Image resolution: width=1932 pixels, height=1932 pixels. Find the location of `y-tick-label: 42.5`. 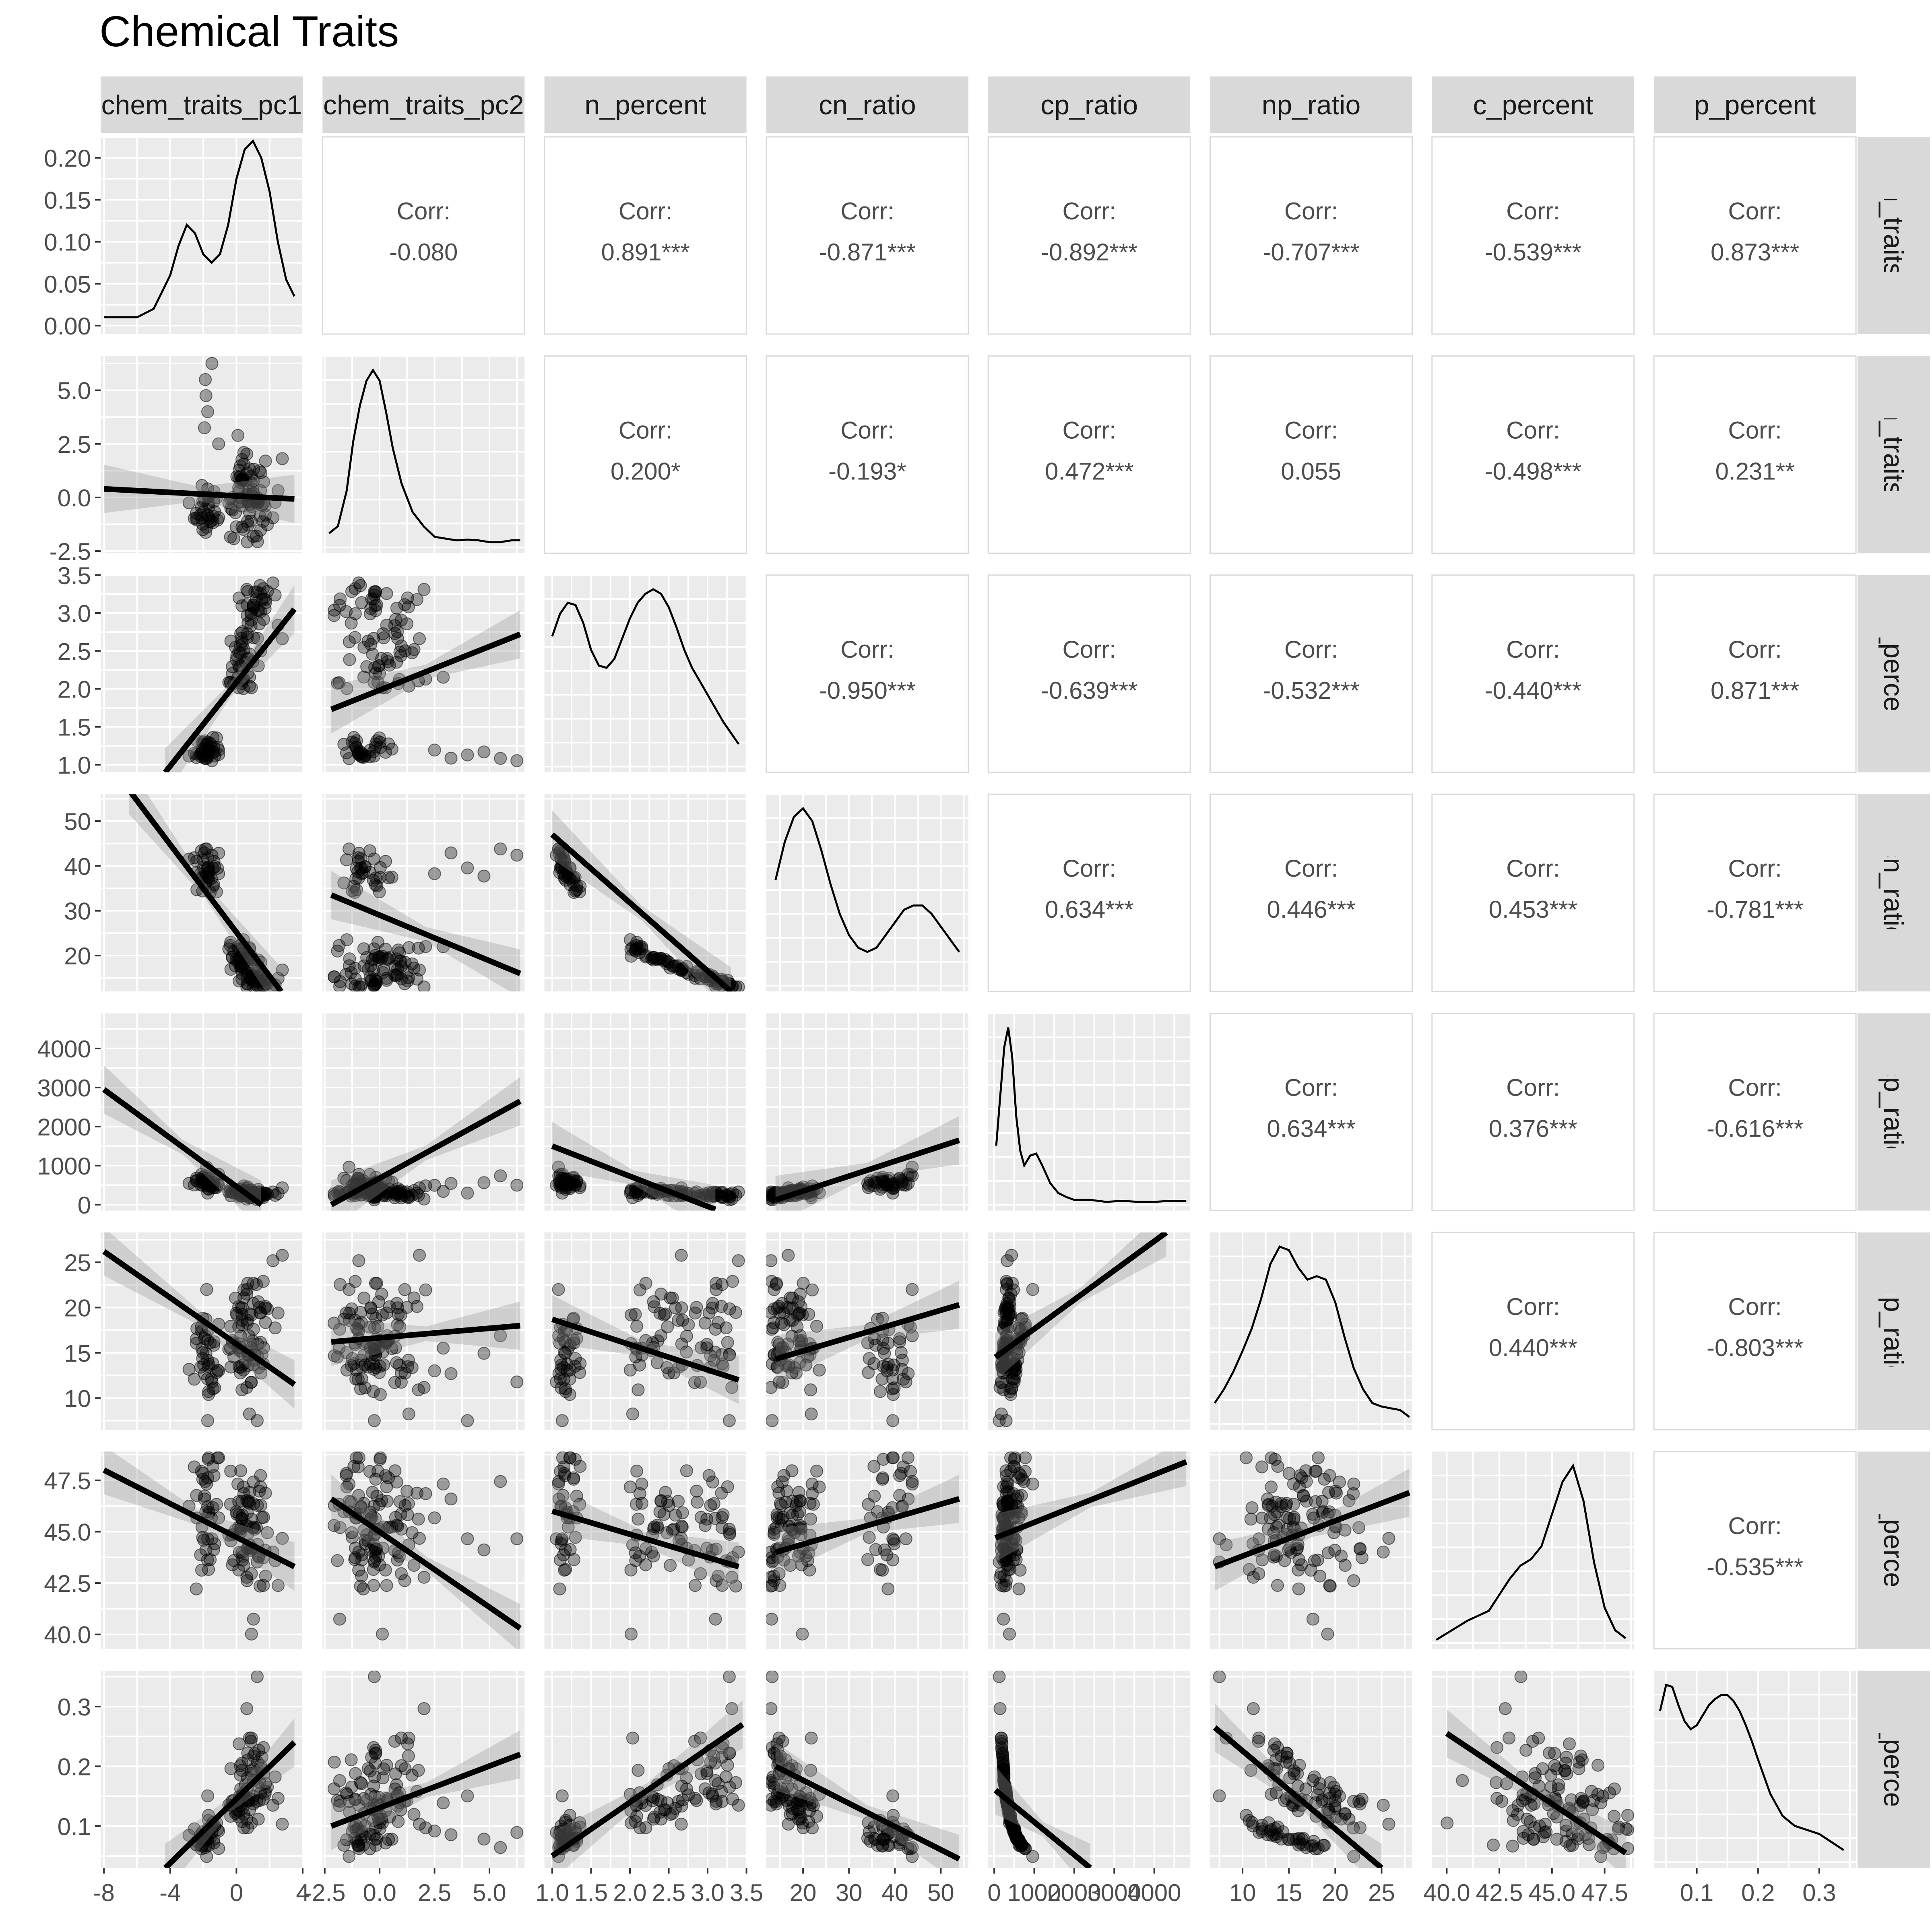

y-tick-label: 42.5 is located at coordinates (67, 1583).